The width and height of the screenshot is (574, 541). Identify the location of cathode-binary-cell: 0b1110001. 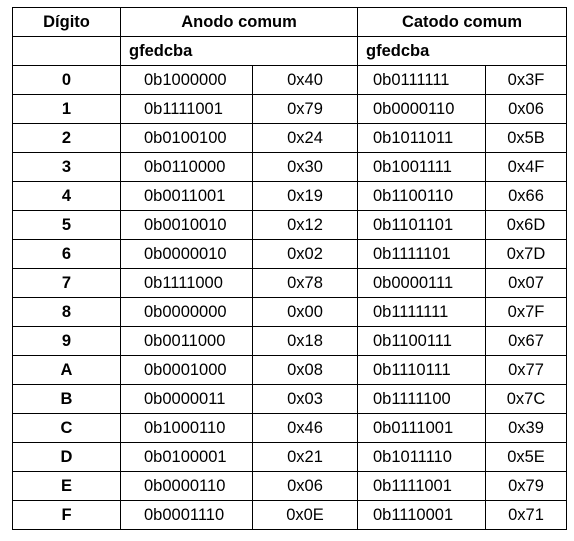
(421, 515).